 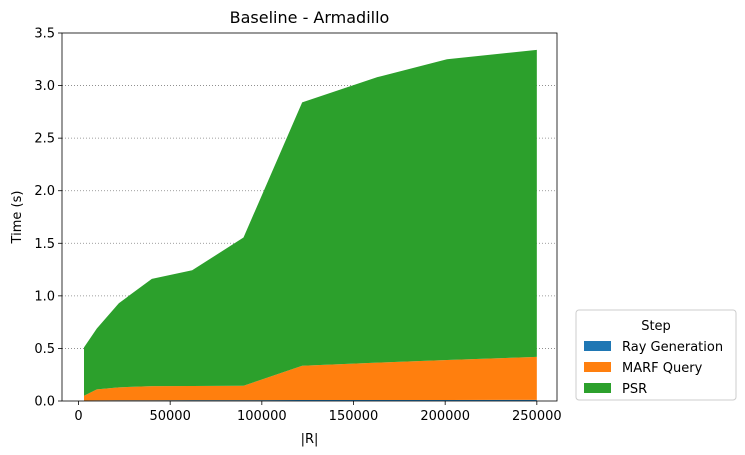 What do you see at coordinates (44, 349) in the screenshot?
I see `y-tick-label: 0.5` at bounding box center [44, 349].